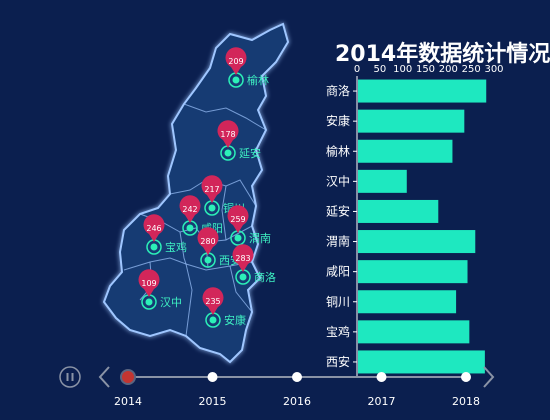 This screenshot has width=550, height=420. I want to click on y-category-label: 榆林, so click(338, 150).